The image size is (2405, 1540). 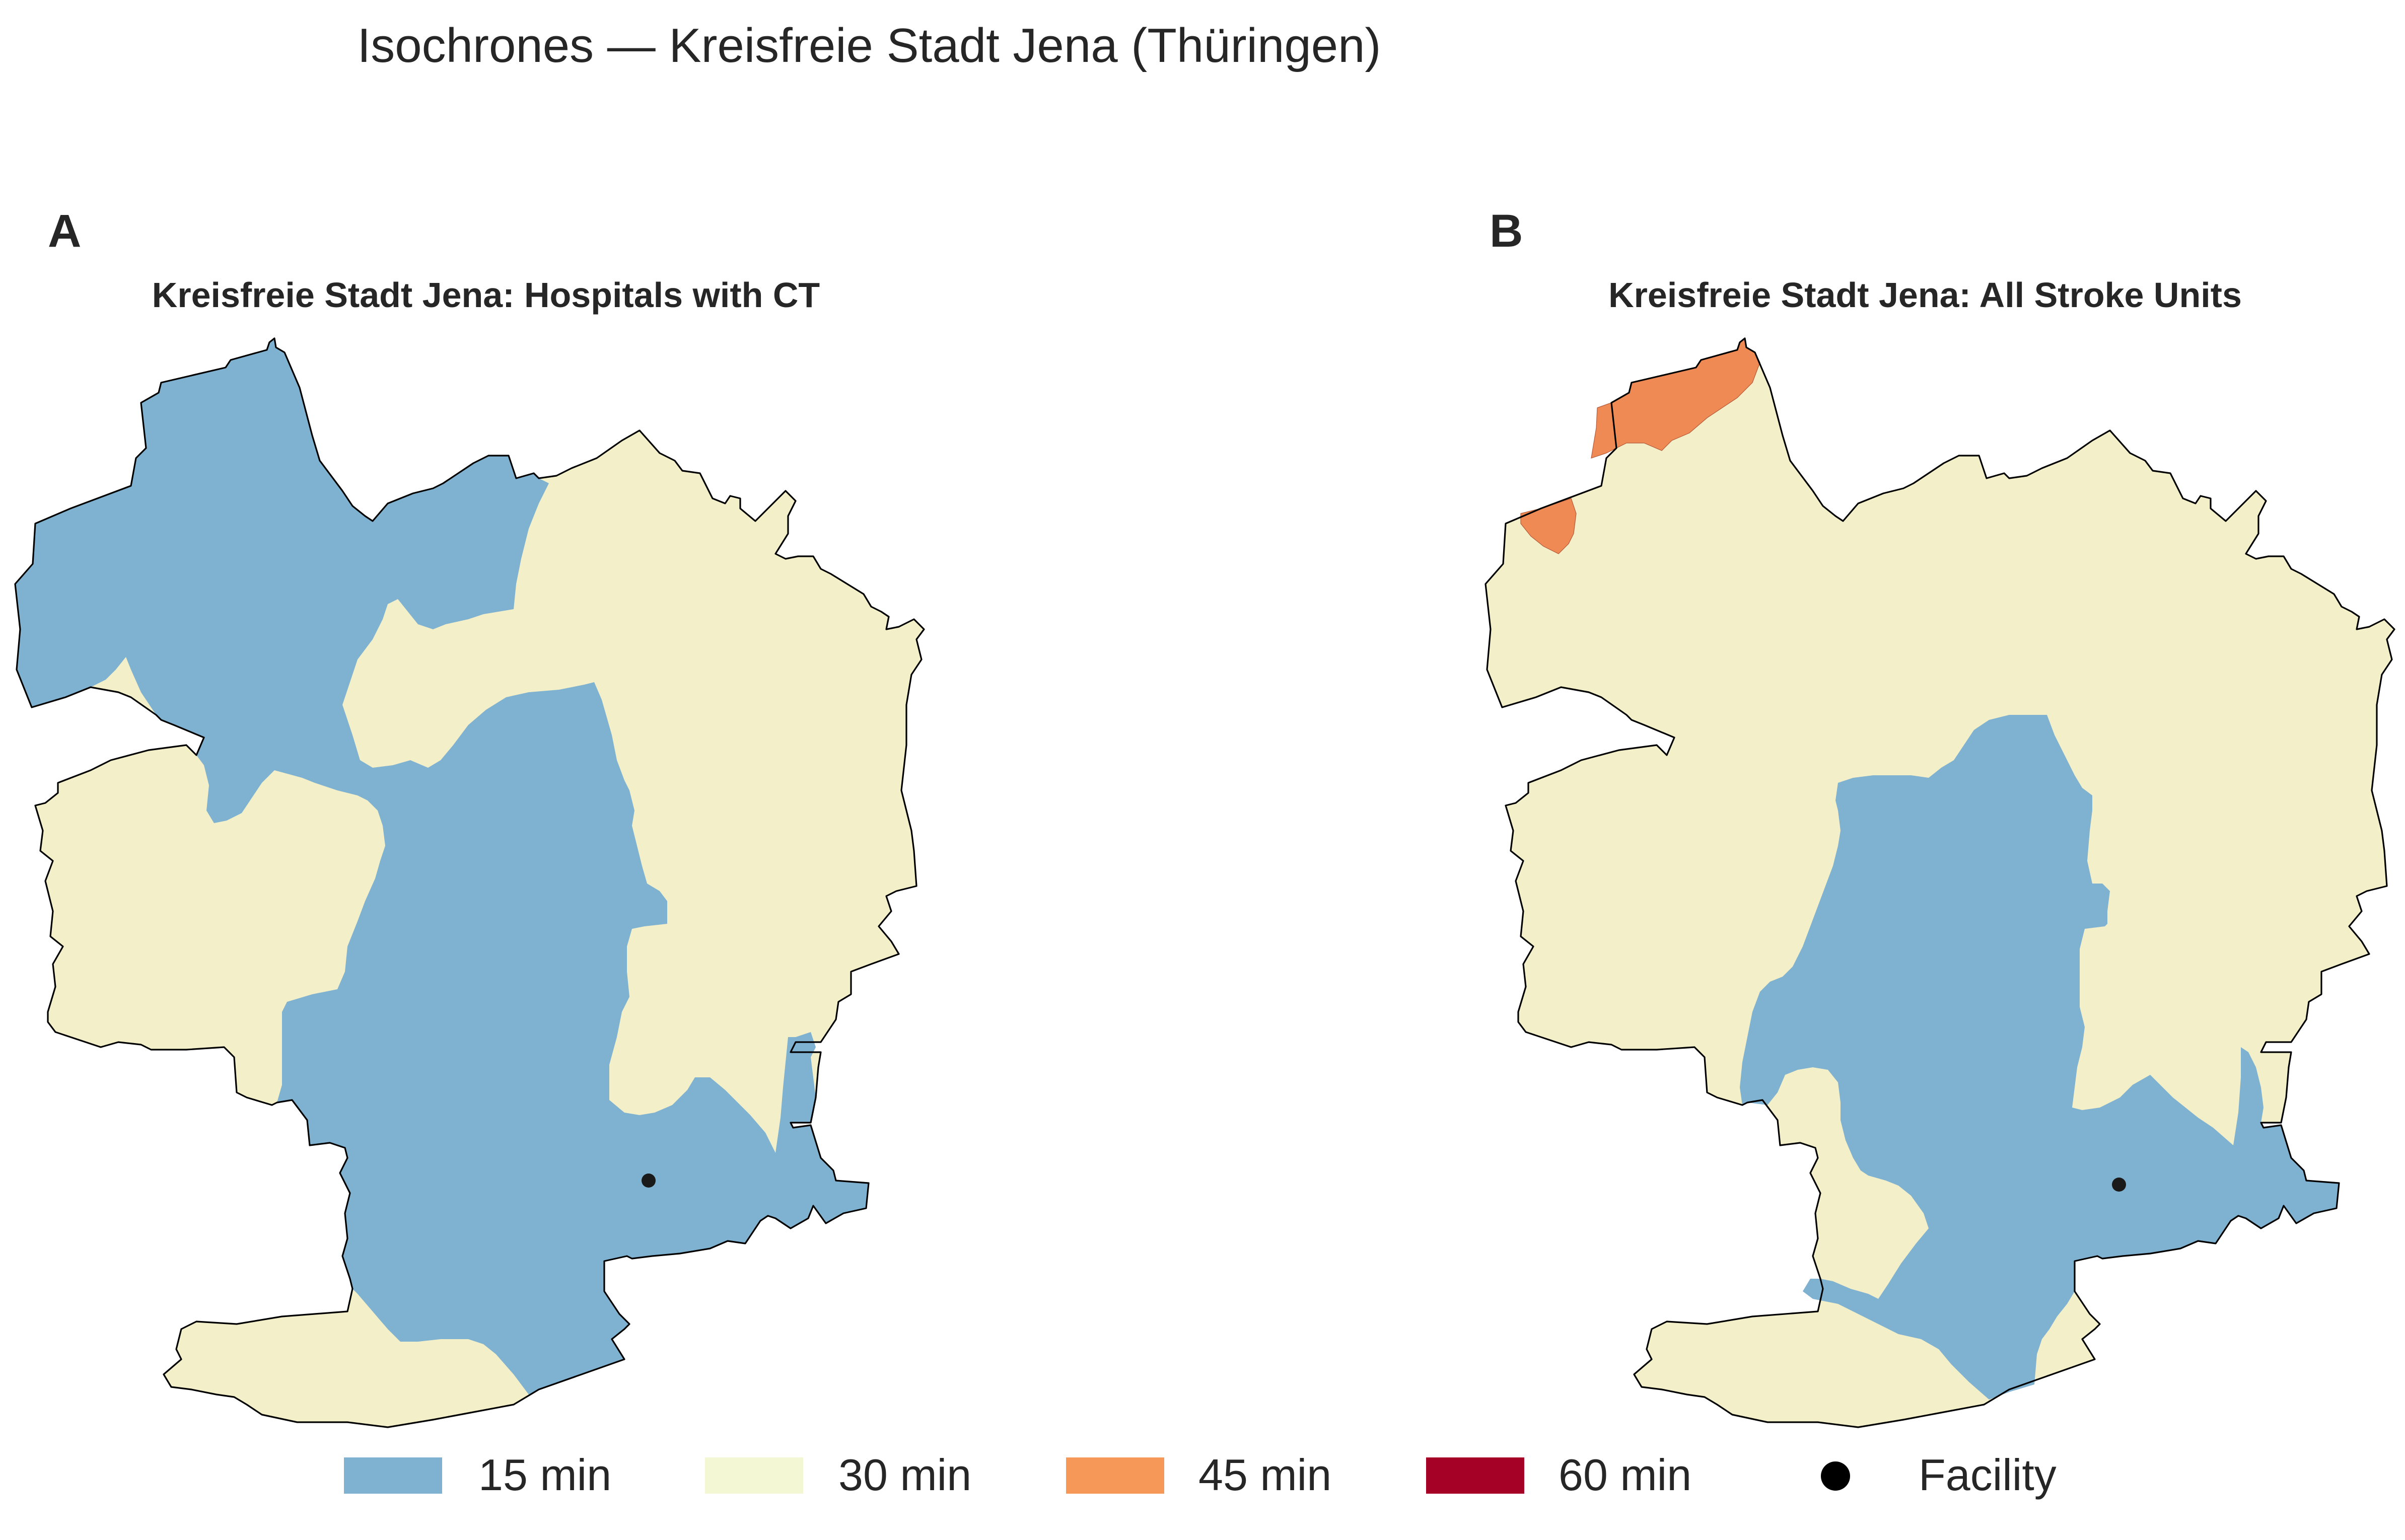 What do you see at coordinates (1625, 1475) in the screenshot?
I see `legend-label-60min: 60 min` at bounding box center [1625, 1475].